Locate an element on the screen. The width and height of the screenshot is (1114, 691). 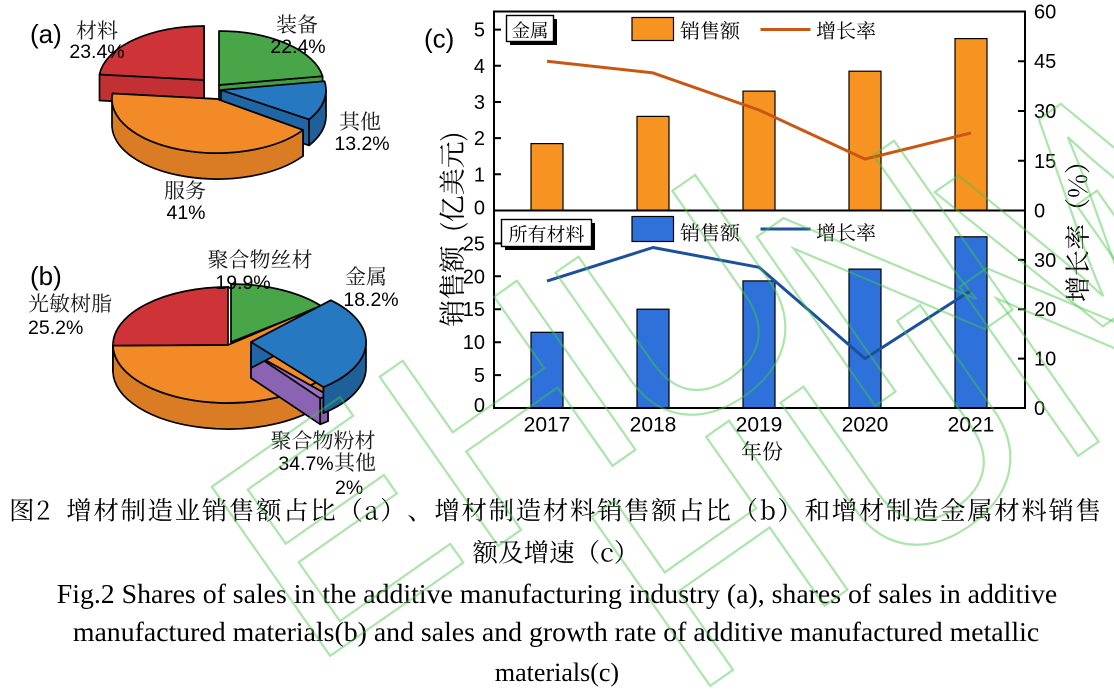
svg-text: 19.9% is located at coordinates (242, 283).